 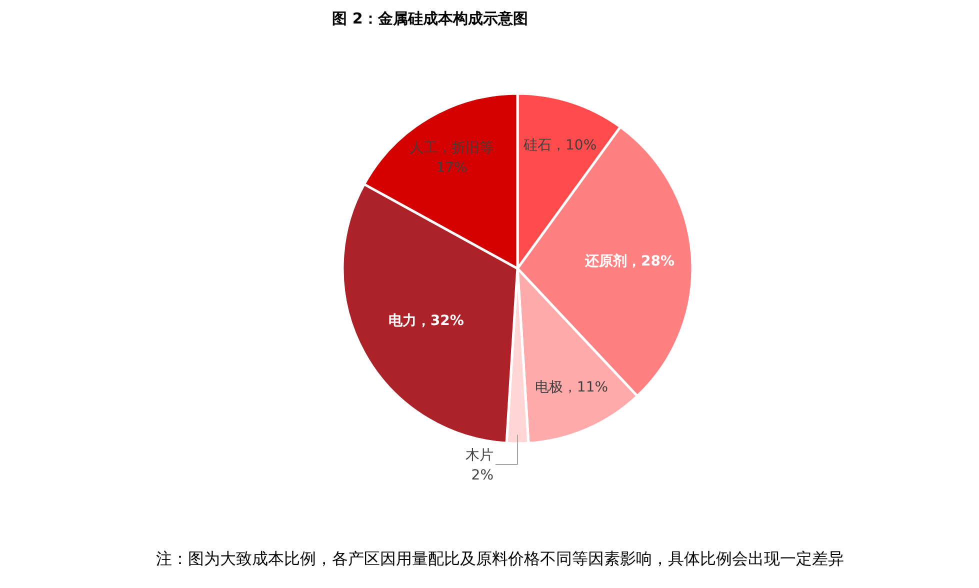 I want to click on slice-label: 电极, so click(x=548, y=387).